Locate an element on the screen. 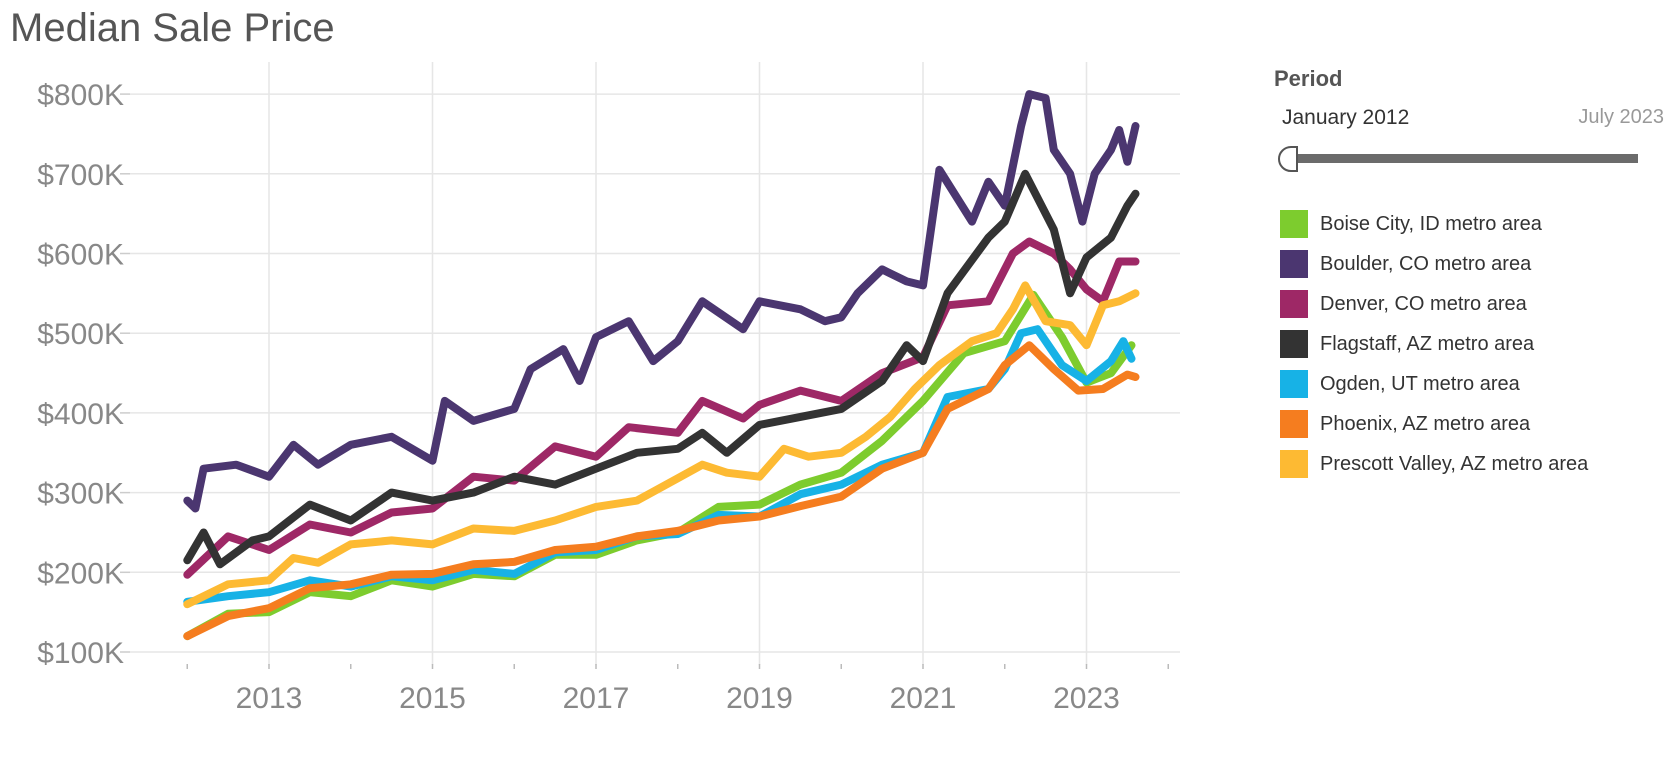 The image size is (1674, 778). legend-label: Prescott Valley, AZ metro area is located at coordinates (1454, 463).